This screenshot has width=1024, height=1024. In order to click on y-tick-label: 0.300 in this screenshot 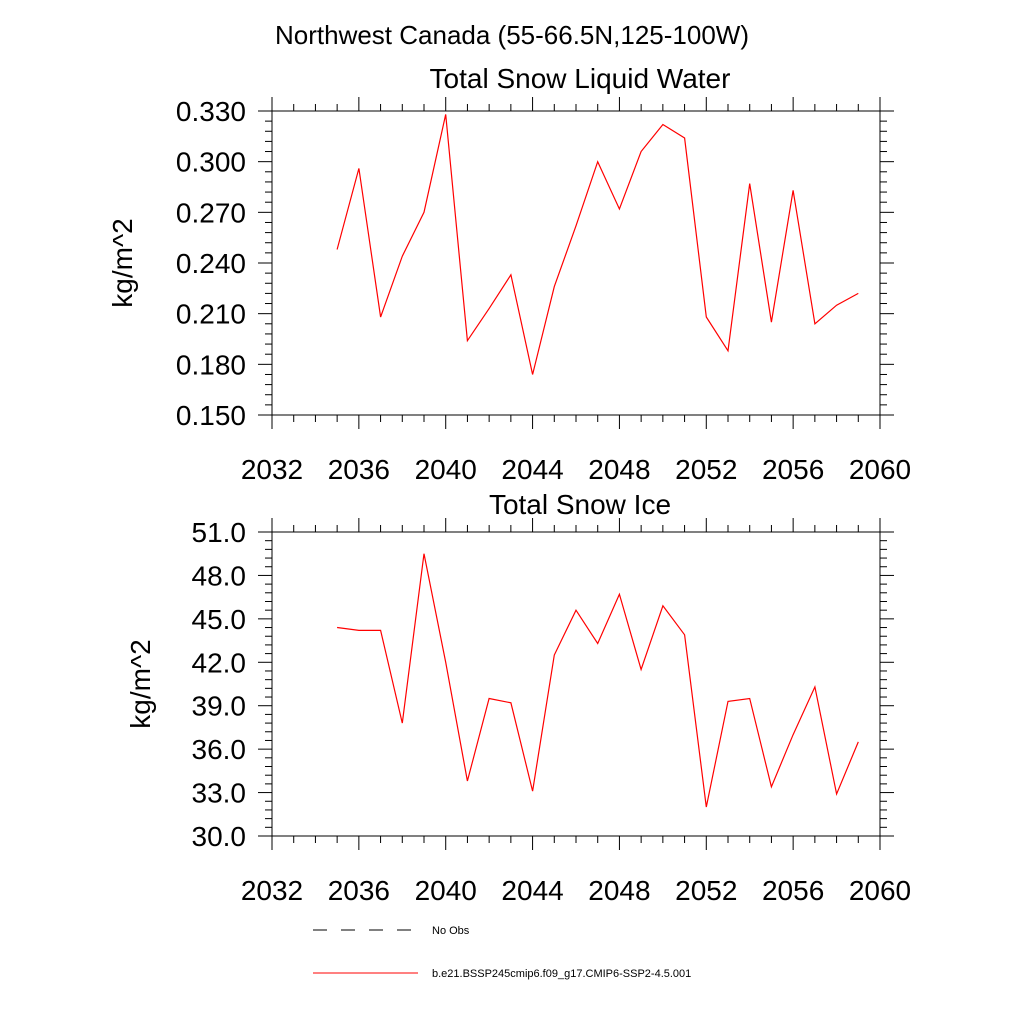, I will do `click(211, 162)`.